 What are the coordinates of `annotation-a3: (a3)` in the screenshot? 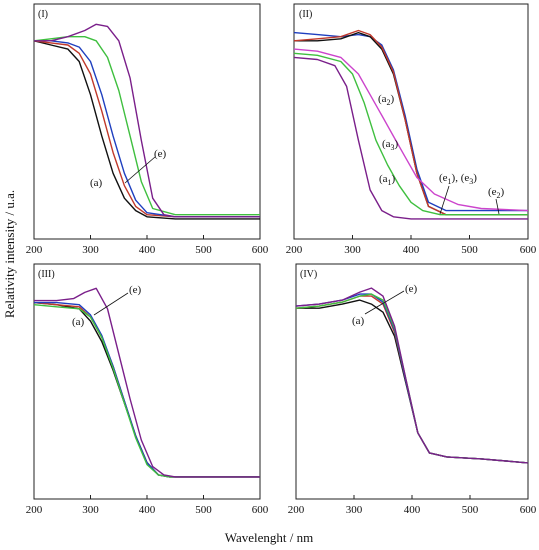 It's located at (390, 145).